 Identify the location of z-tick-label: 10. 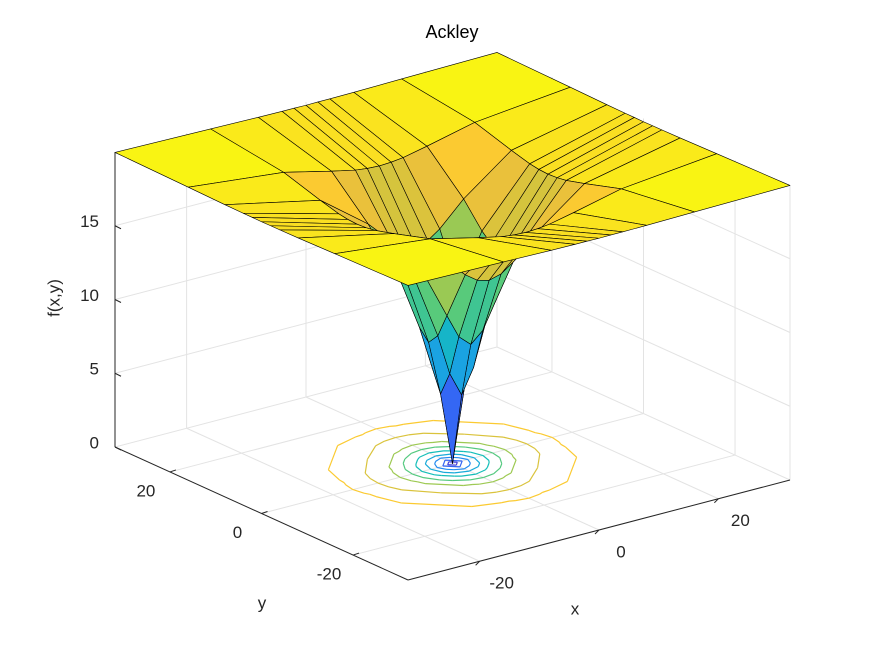
(89, 295).